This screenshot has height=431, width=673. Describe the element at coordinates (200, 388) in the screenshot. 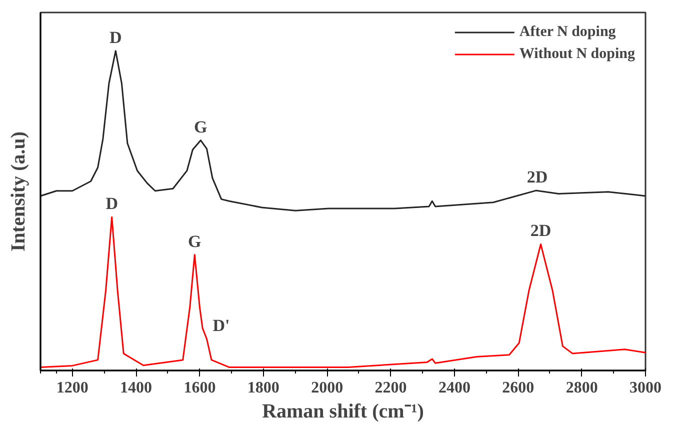

I see `x-tick-label: 1600` at that location.